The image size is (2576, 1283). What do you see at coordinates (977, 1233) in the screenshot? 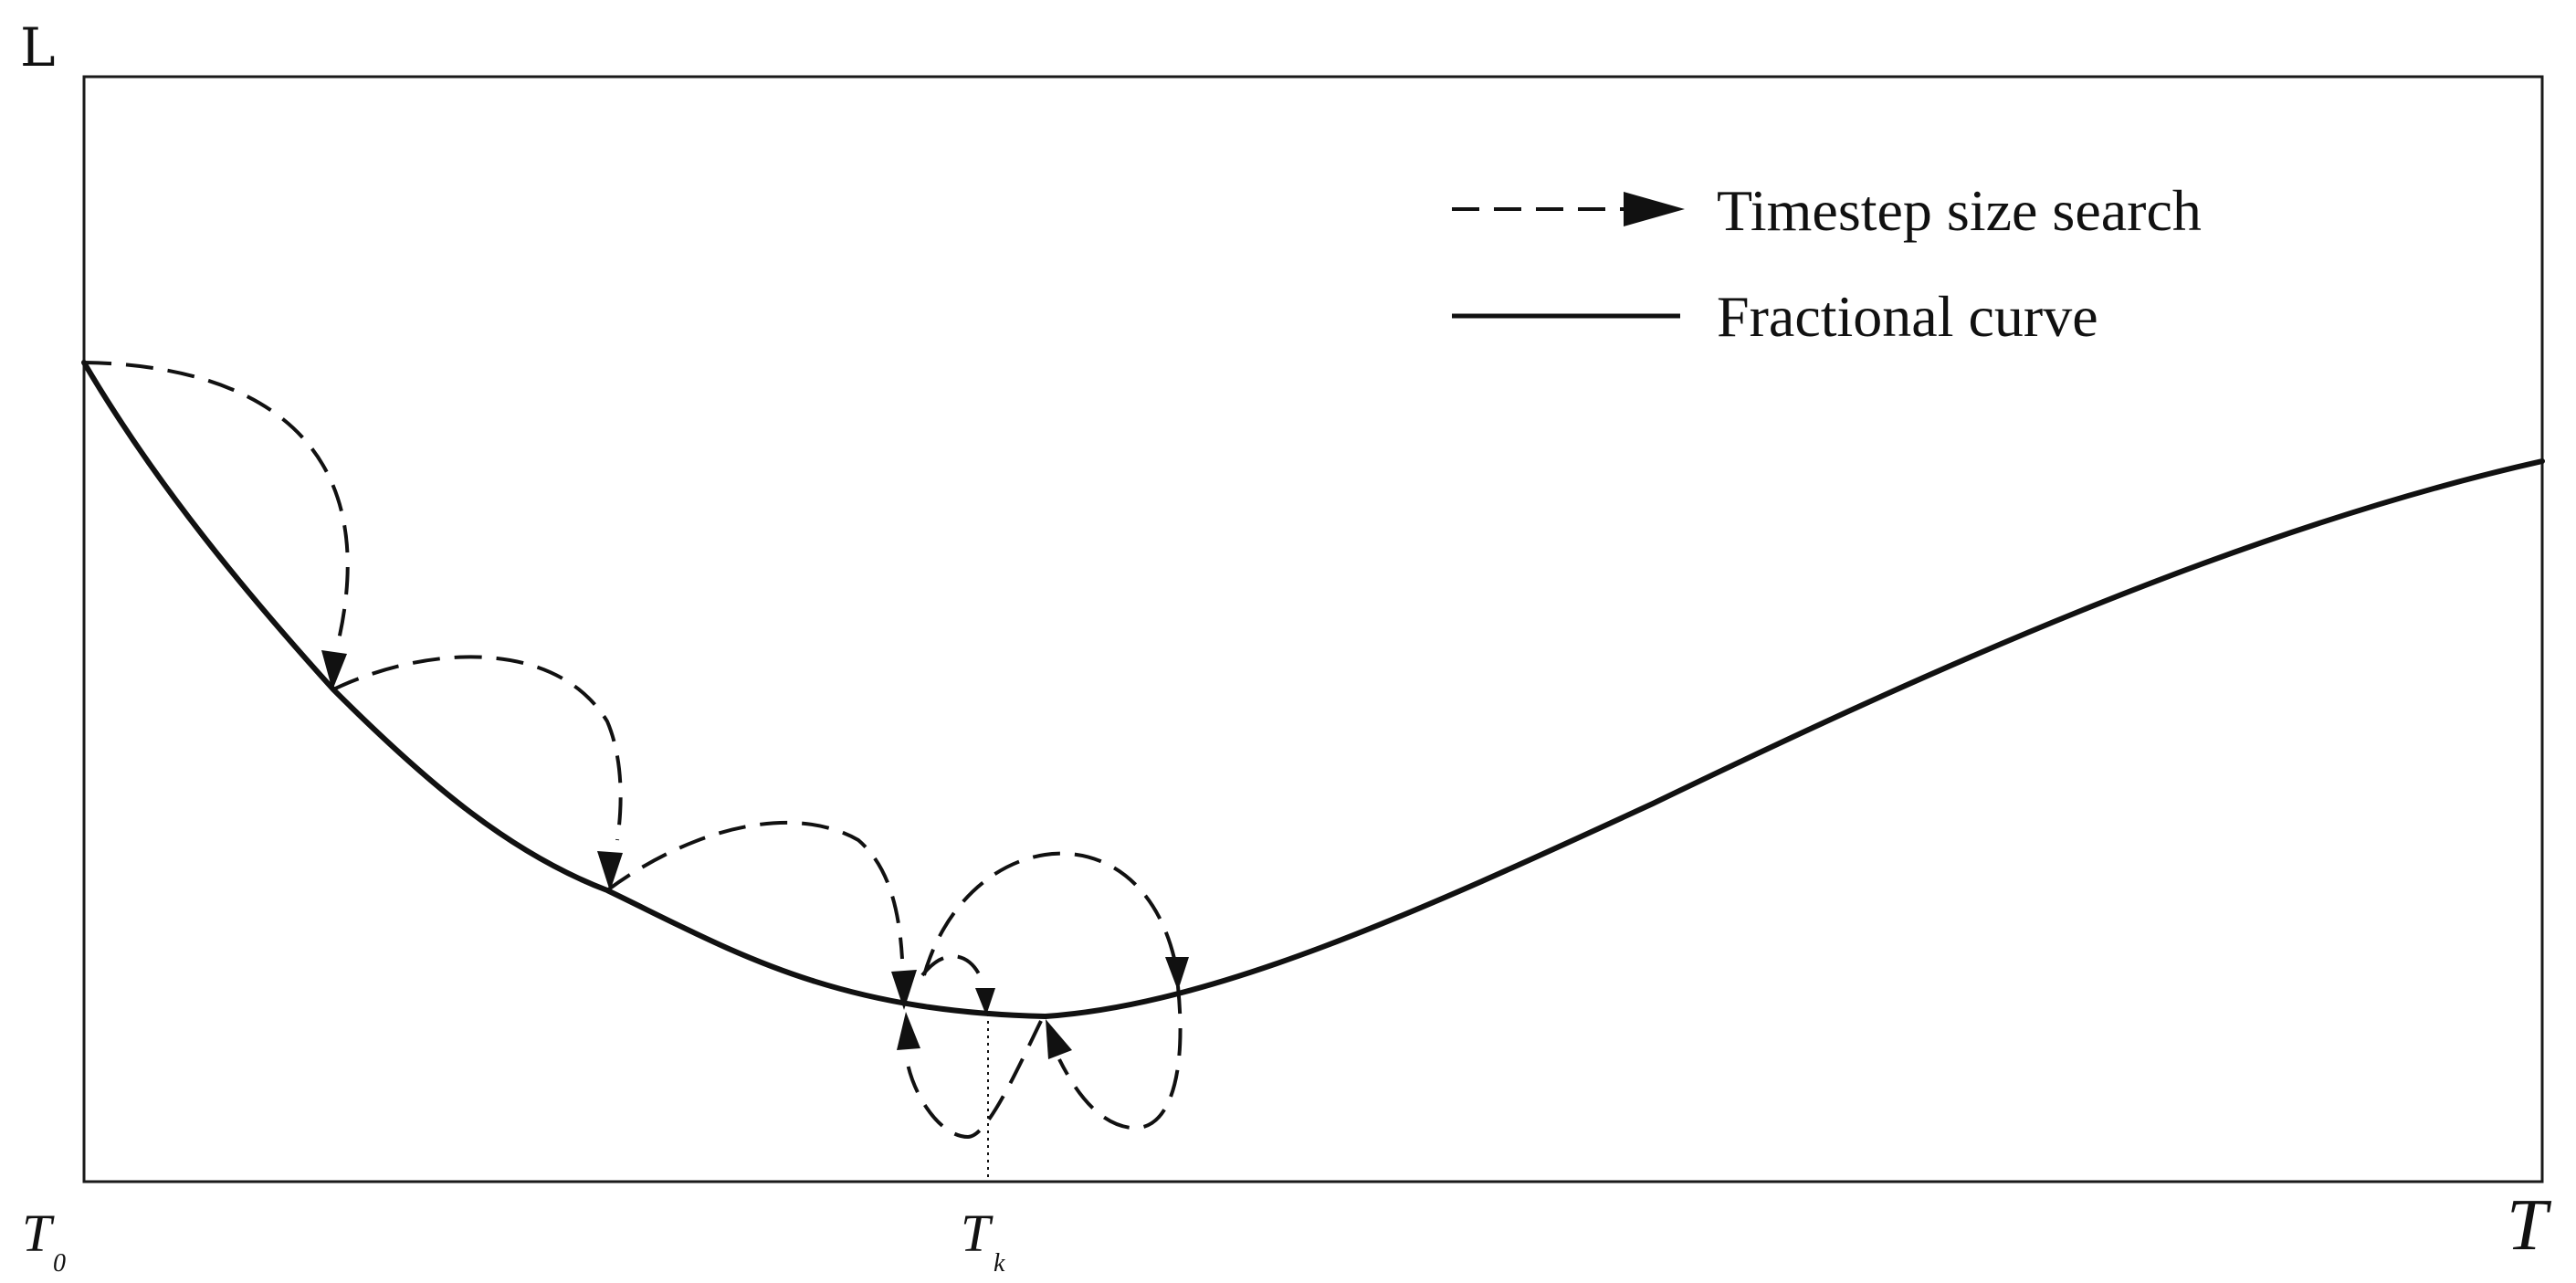
I see `x-tick-tk-main: T` at bounding box center [977, 1233].